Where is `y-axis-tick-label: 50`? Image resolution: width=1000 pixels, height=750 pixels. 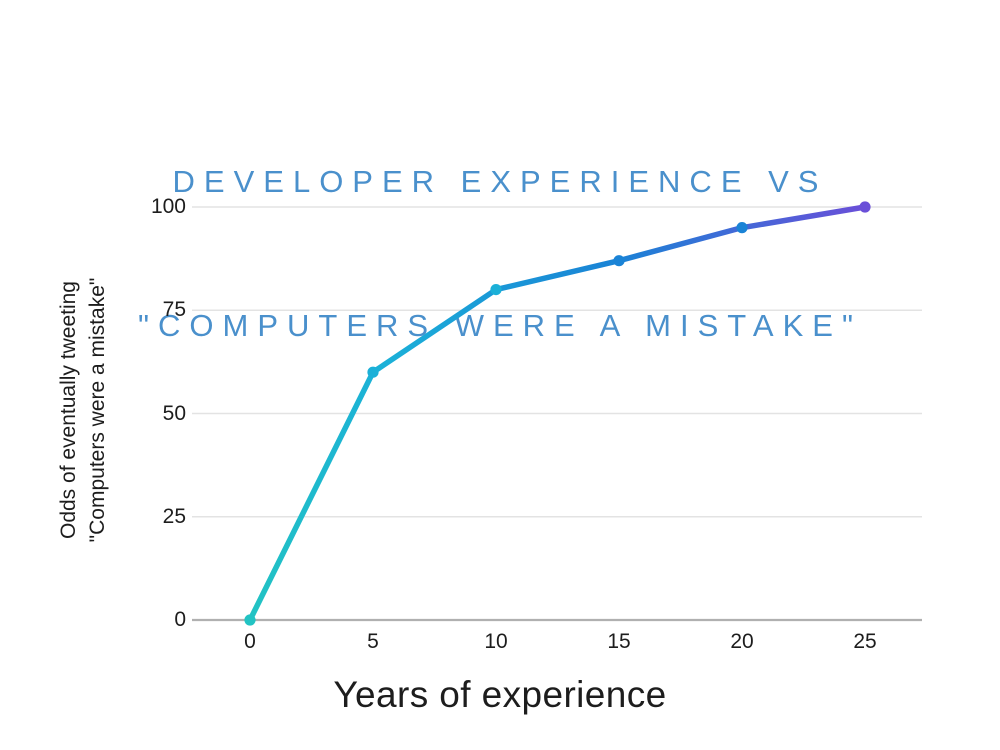
y-axis-tick-label: 50 is located at coordinates (174, 413).